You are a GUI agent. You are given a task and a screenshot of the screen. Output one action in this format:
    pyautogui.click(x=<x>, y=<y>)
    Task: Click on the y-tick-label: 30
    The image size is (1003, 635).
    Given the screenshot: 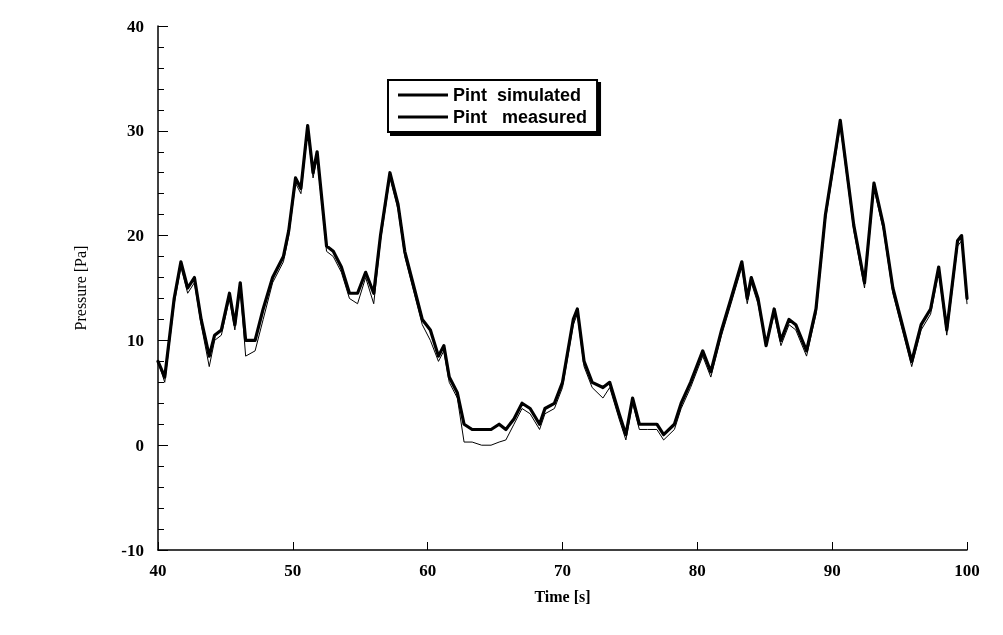 What is the action you would take?
    pyautogui.click(x=135, y=131)
    